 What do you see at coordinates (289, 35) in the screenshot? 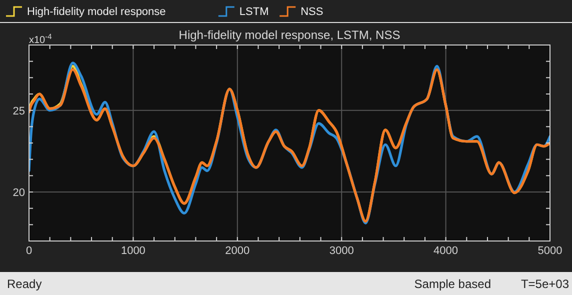
I see `chart-title: High-fidelity model response, LSTM, NSS` at bounding box center [289, 35].